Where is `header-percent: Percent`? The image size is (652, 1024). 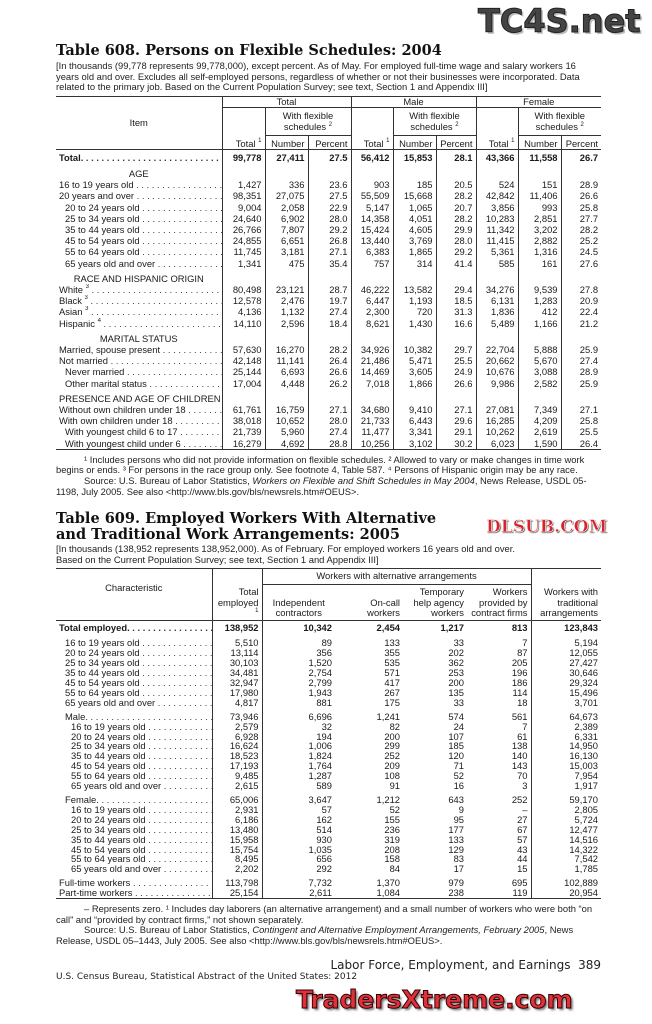 header-percent: Percent is located at coordinates (582, 144).